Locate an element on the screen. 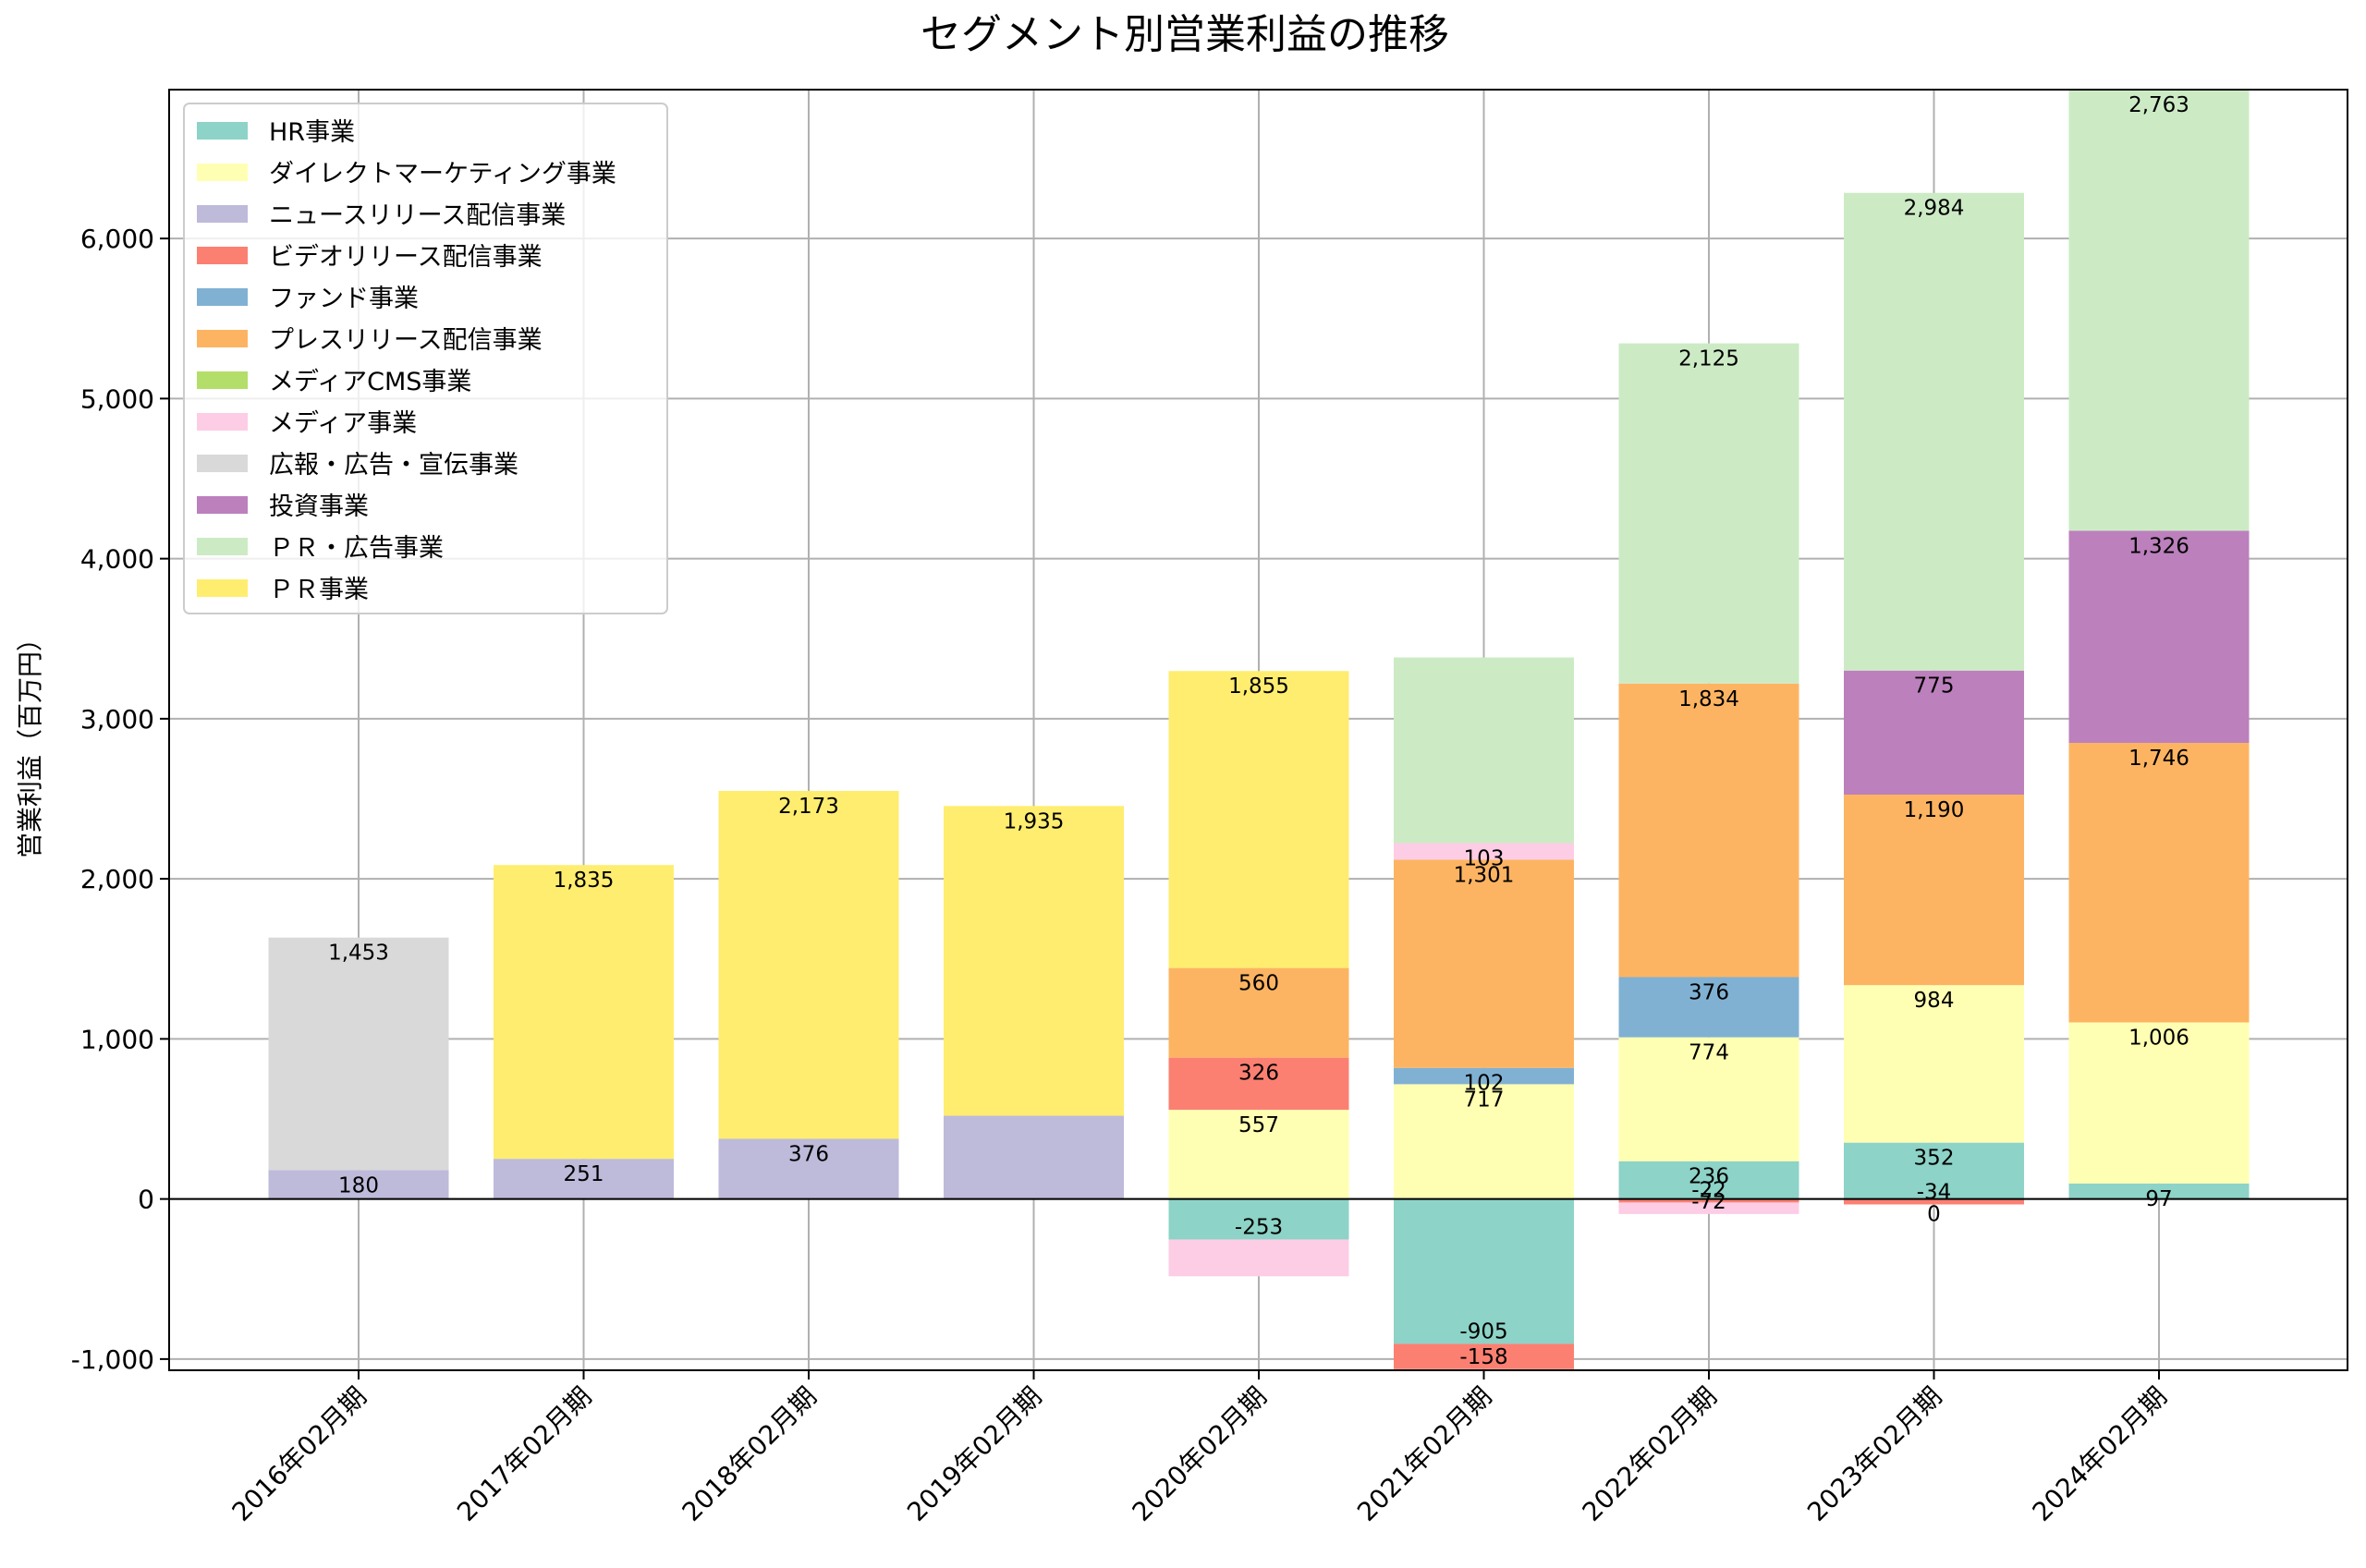 The image size is (2366, 1568). data-label: -253 is located at coordinates (1259, 1227).